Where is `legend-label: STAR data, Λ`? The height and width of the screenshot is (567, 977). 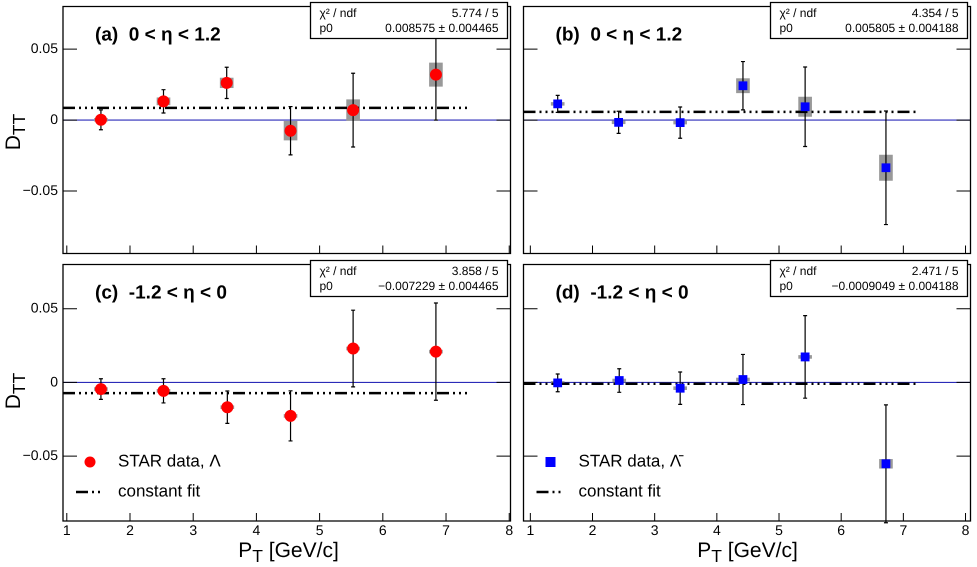
legend-label: STAR data, Λ is located at coordinates (170, 461).